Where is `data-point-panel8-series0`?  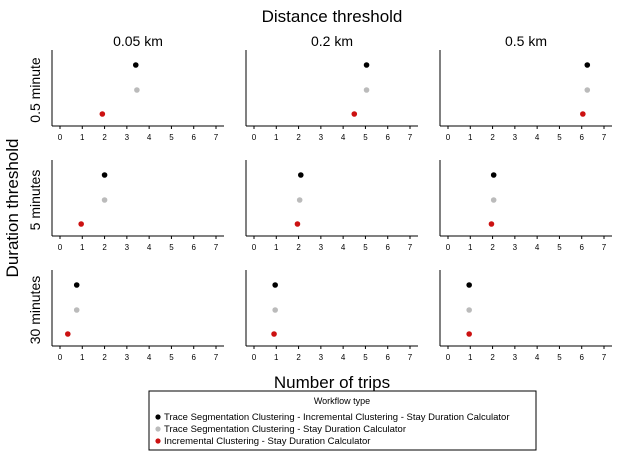 data-point-panel8-series0 is located at coordinates (469, 285).